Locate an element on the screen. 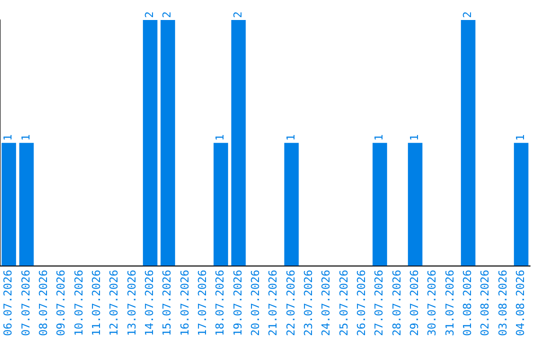  x-tick-label: 04.08.2026 is located at coordinates (521, 303).